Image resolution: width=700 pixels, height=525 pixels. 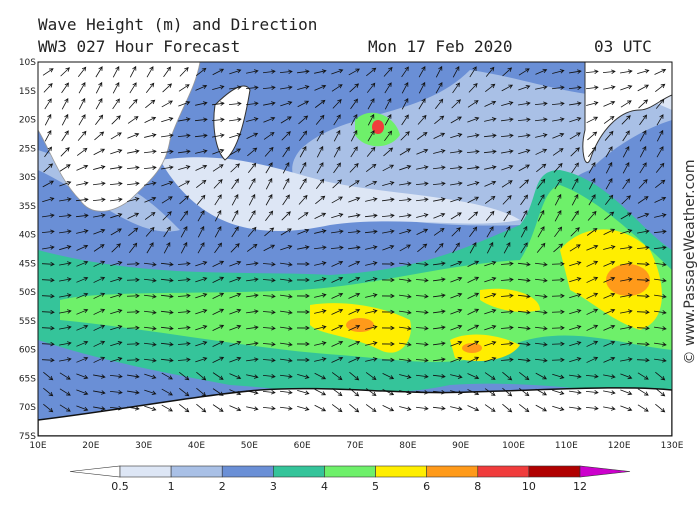 What do you see at coordinates (580, 486) in the screenshot?
I see `legend-label: 12` at bounding box center [580, 486].